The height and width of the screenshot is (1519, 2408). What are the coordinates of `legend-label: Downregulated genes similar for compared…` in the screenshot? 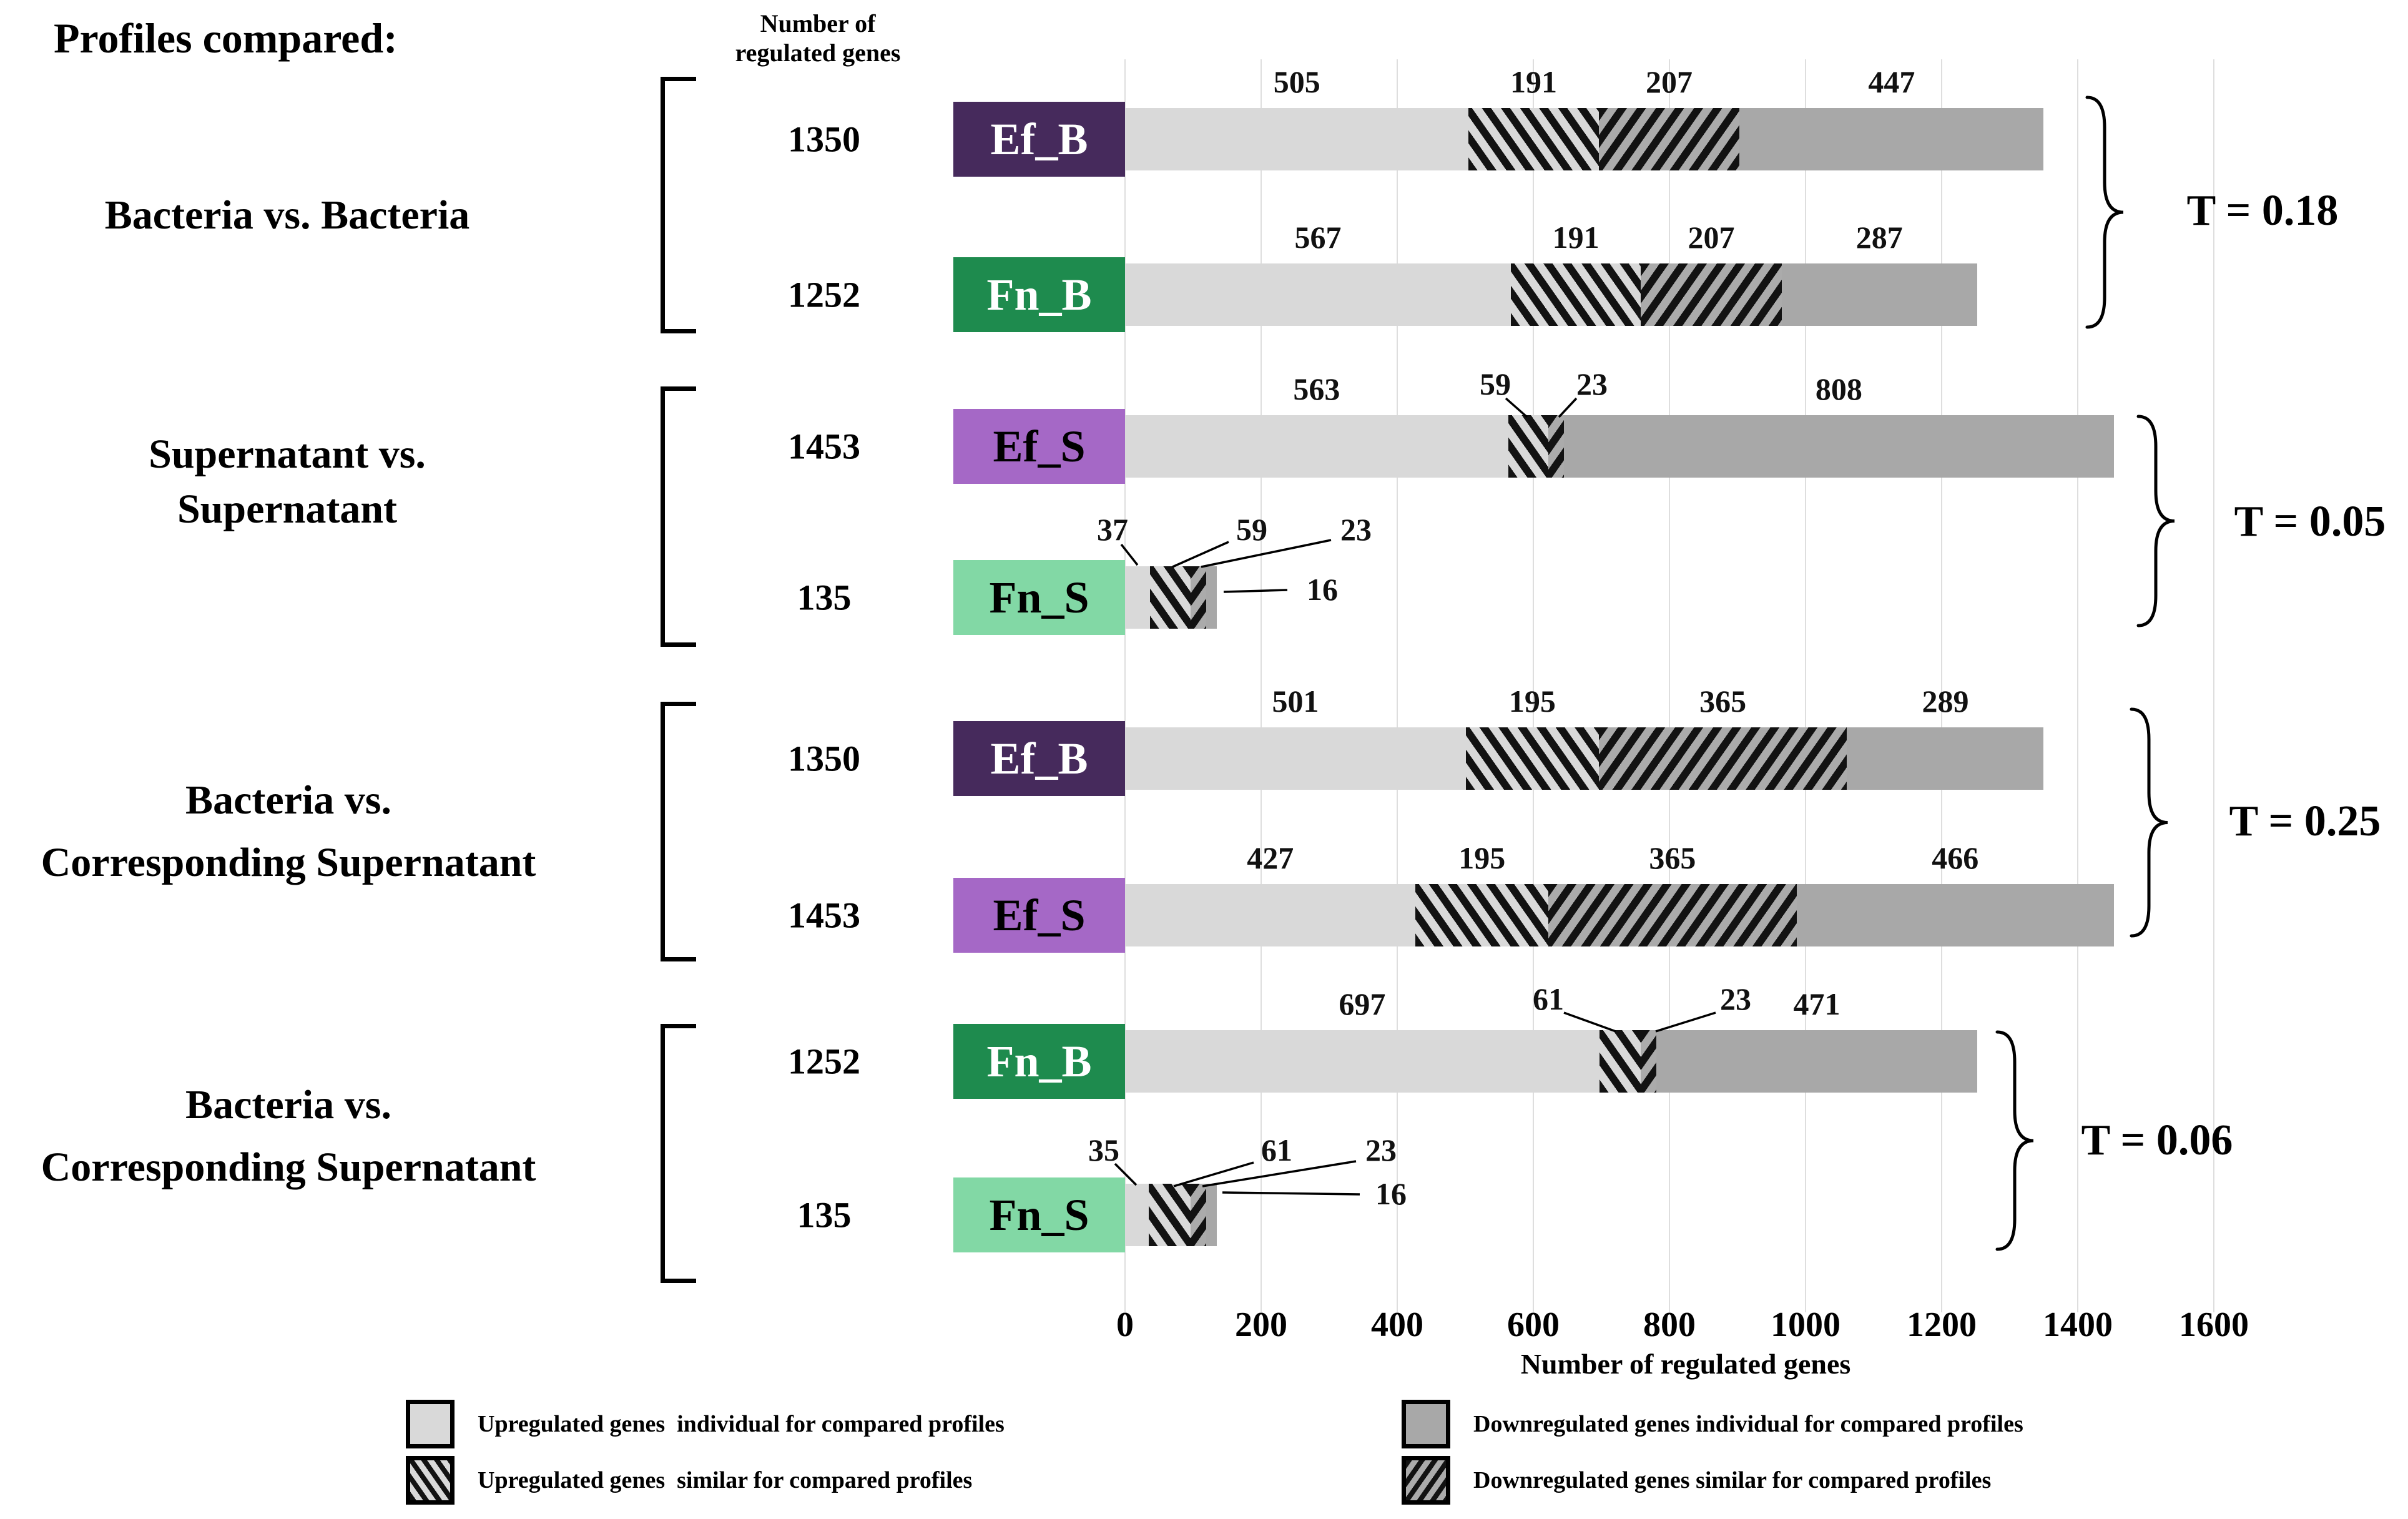 It's located at (1732, 1480).